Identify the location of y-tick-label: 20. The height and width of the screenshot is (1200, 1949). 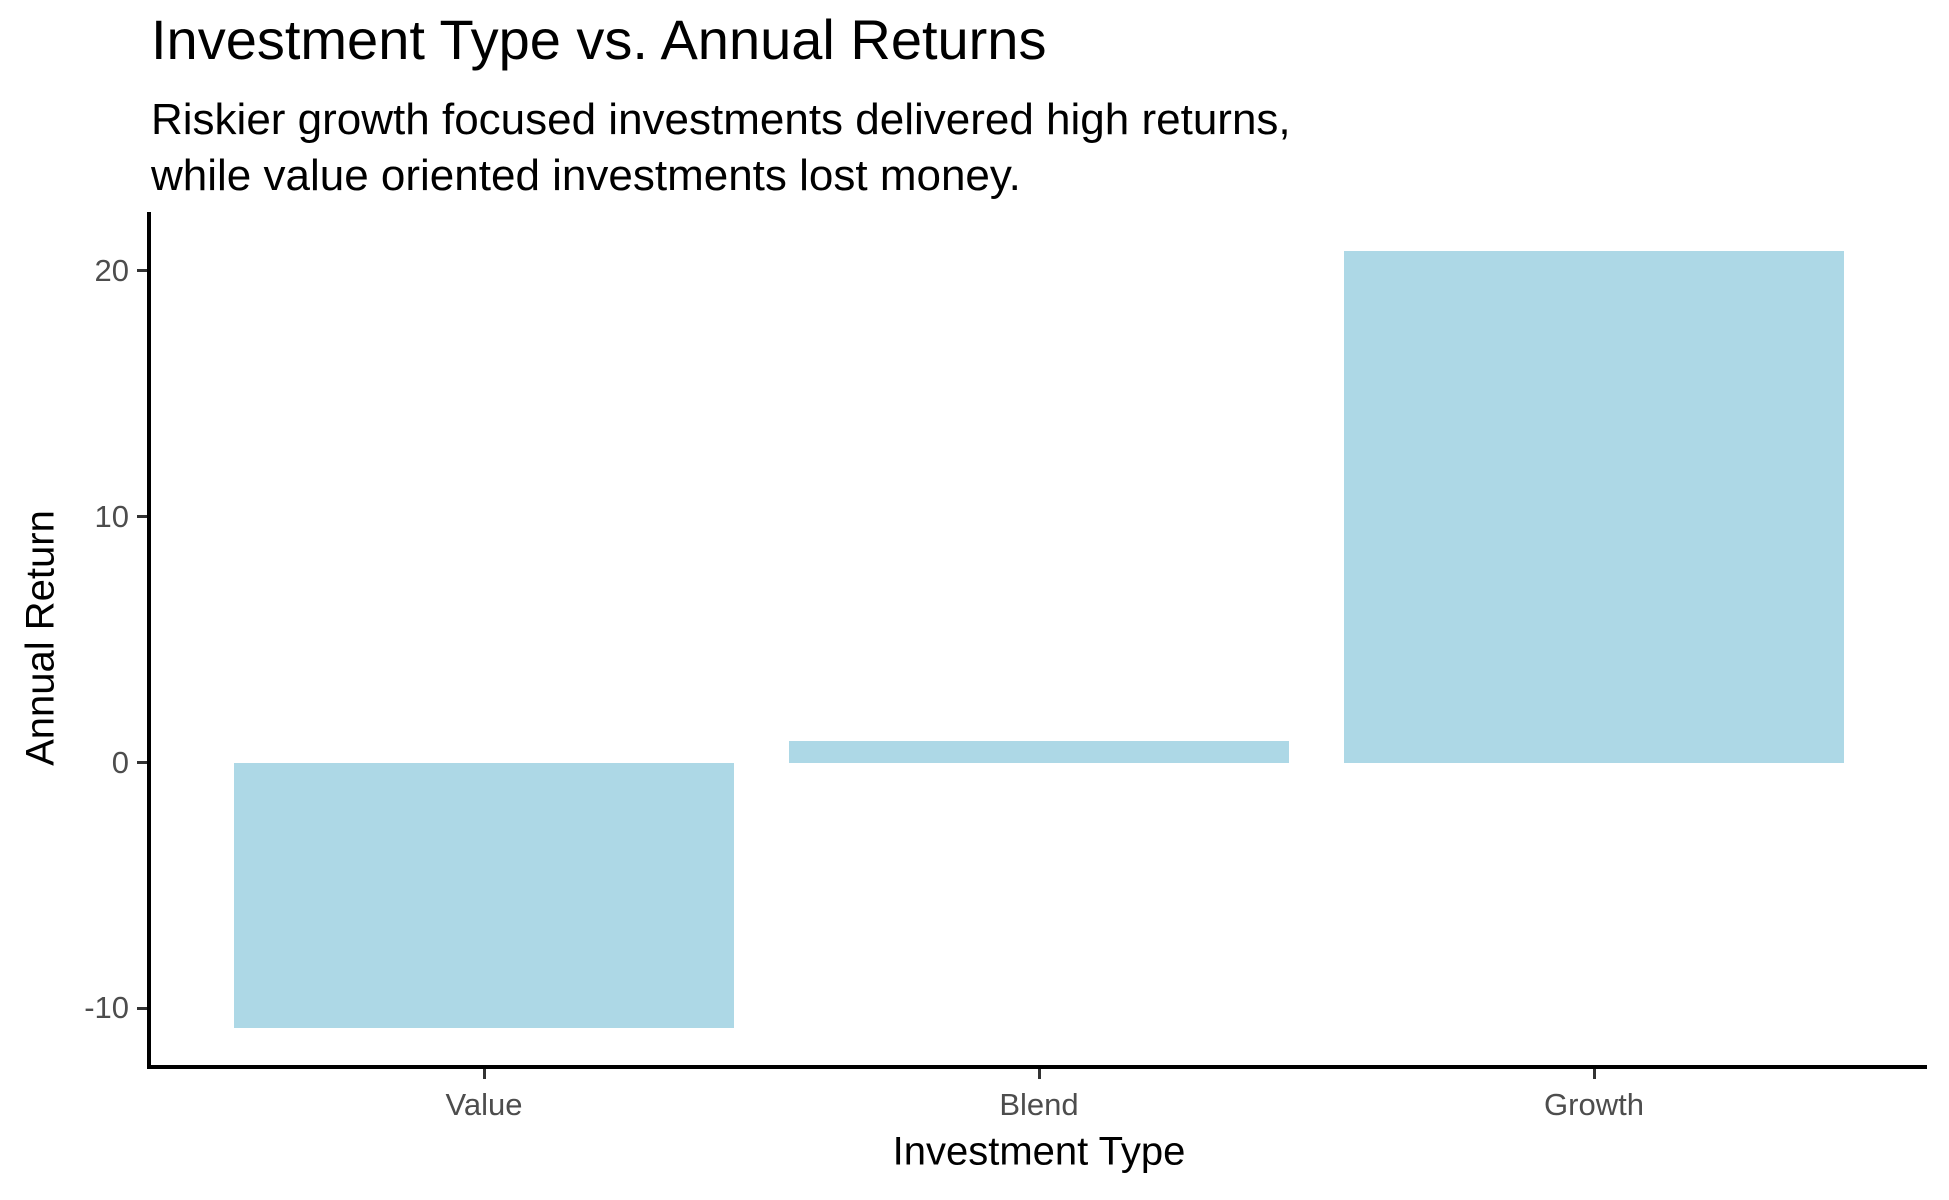
(111, 270).